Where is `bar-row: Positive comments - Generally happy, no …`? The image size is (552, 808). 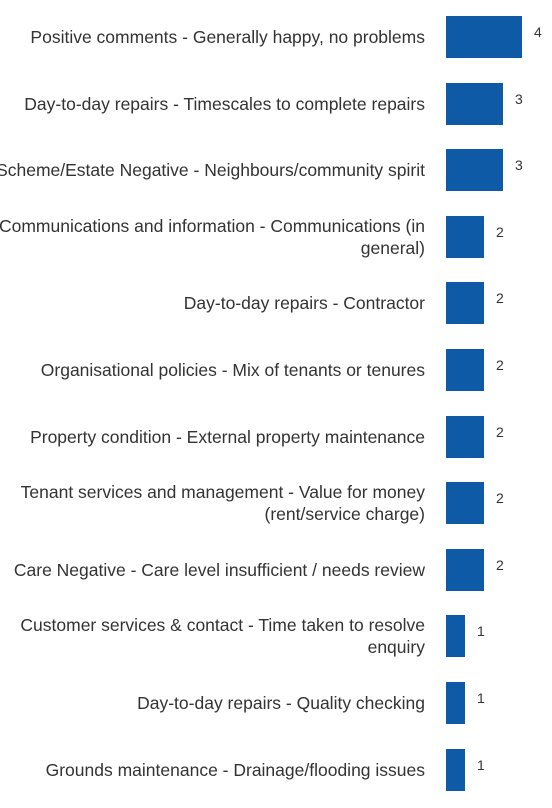
bar-row: Positive comments - Generally happy, no … is located at coordinates (276, 37).